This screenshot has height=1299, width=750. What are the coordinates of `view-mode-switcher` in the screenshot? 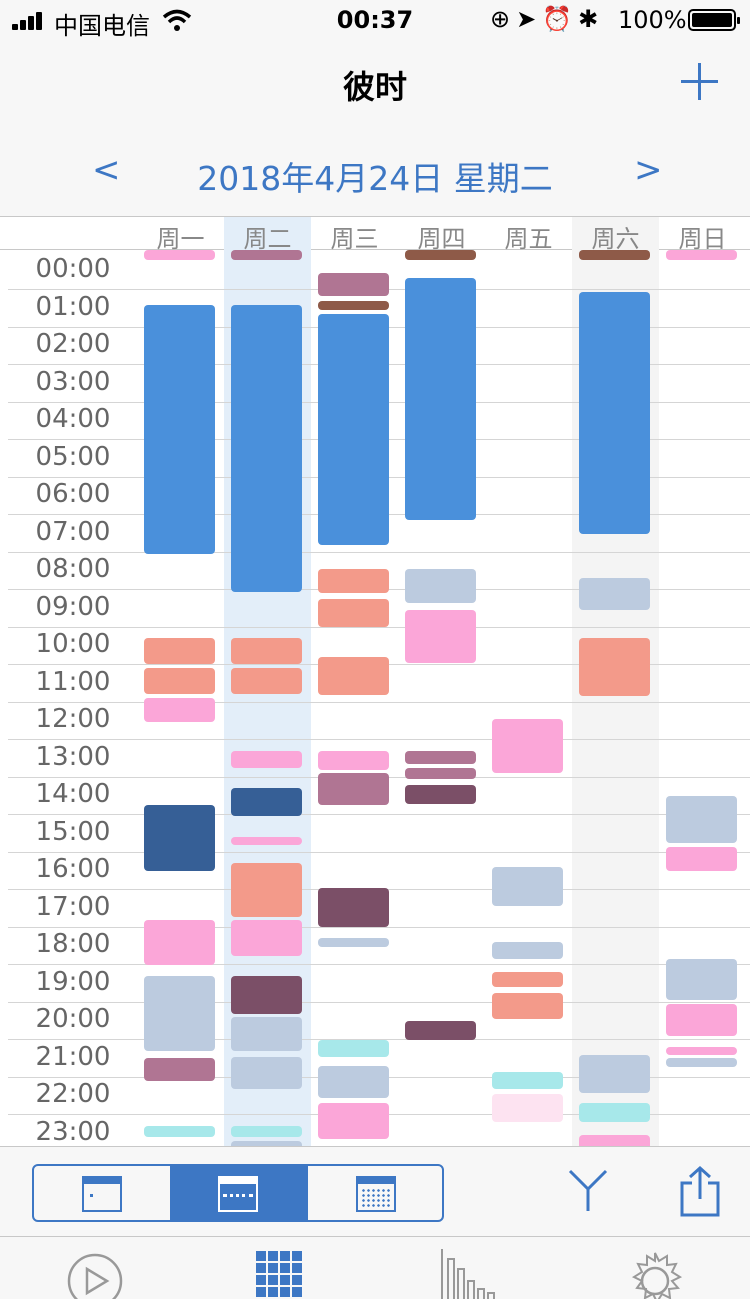 It's located at (238, 1193).